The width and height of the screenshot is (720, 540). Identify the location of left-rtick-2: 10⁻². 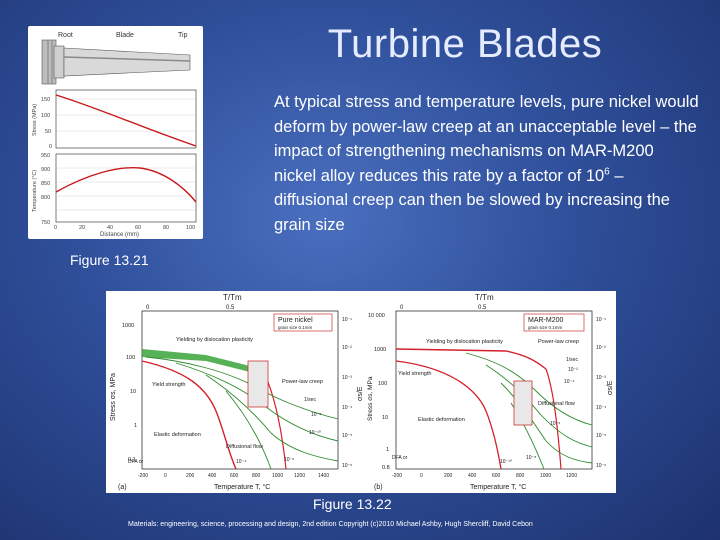
(347, 348).